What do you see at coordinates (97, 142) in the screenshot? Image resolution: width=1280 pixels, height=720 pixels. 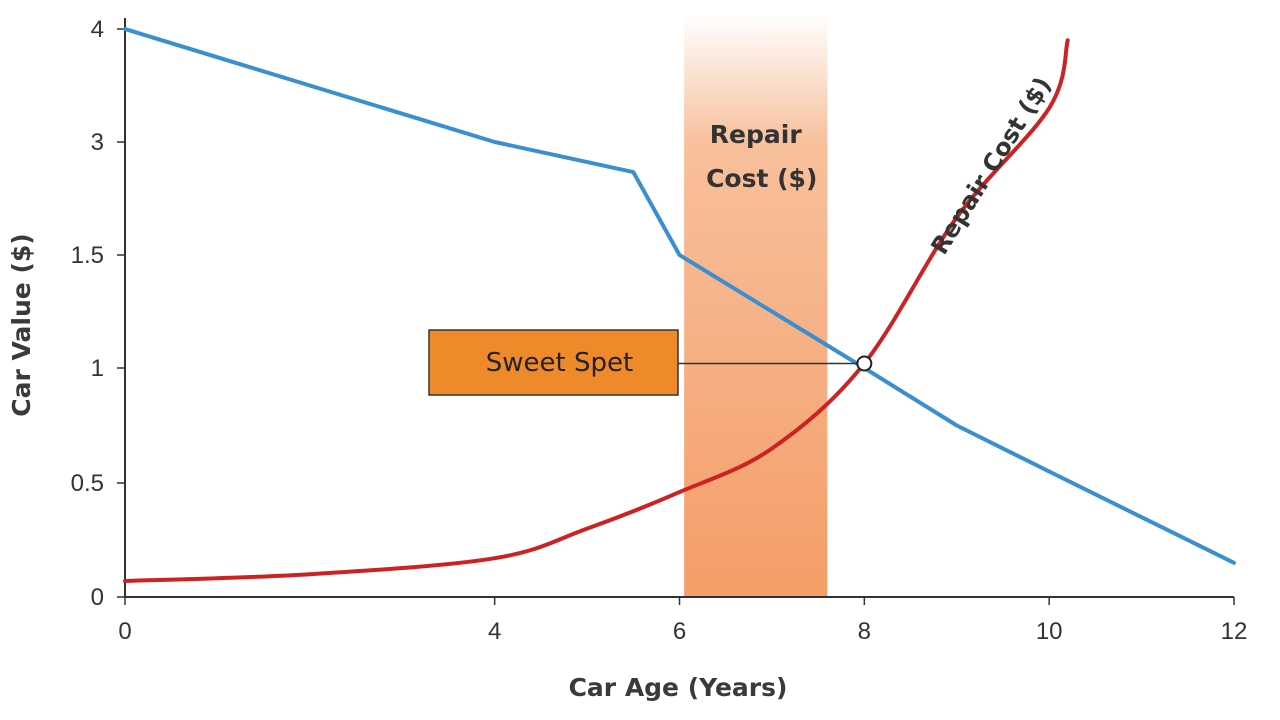 I see `y-tick-label: 3` at bounding box center [97, 142].